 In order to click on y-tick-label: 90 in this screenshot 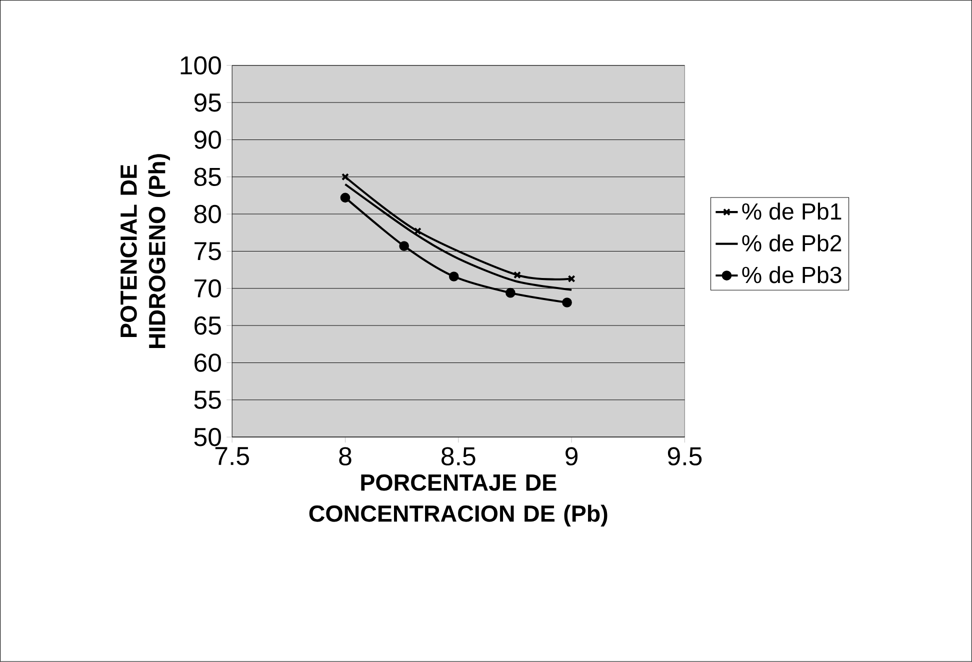, I will do `click(207, 139)`.